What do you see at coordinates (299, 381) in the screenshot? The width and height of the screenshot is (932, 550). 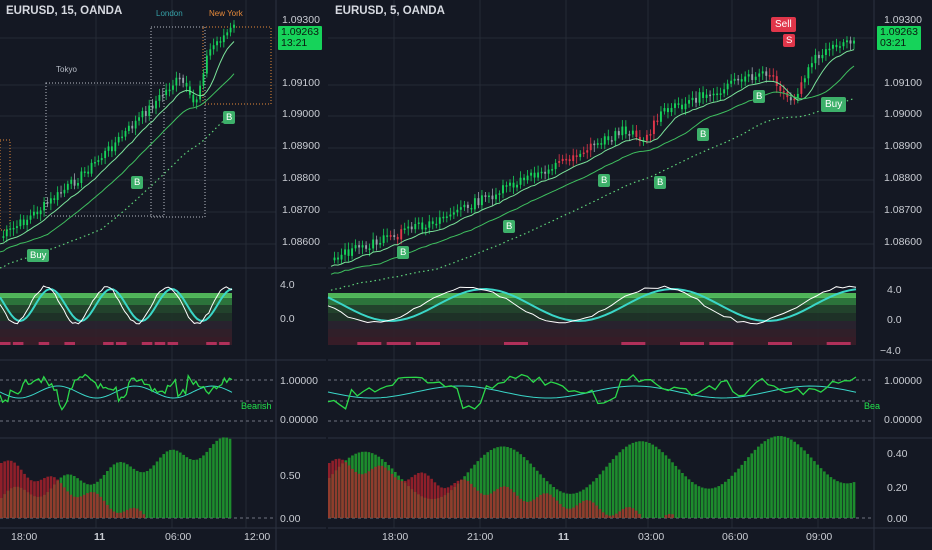 I see `osc2-tick: 1.00000` at bounding box center [299, 381].